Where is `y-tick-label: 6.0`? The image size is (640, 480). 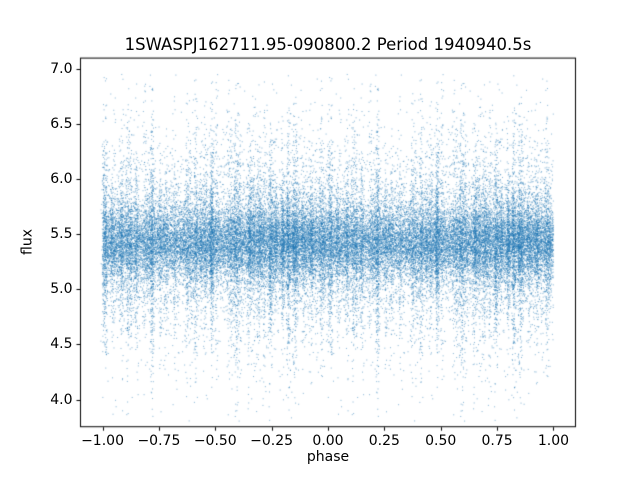
y-tick-label: 6.0 is located at coordinates (61, 178).